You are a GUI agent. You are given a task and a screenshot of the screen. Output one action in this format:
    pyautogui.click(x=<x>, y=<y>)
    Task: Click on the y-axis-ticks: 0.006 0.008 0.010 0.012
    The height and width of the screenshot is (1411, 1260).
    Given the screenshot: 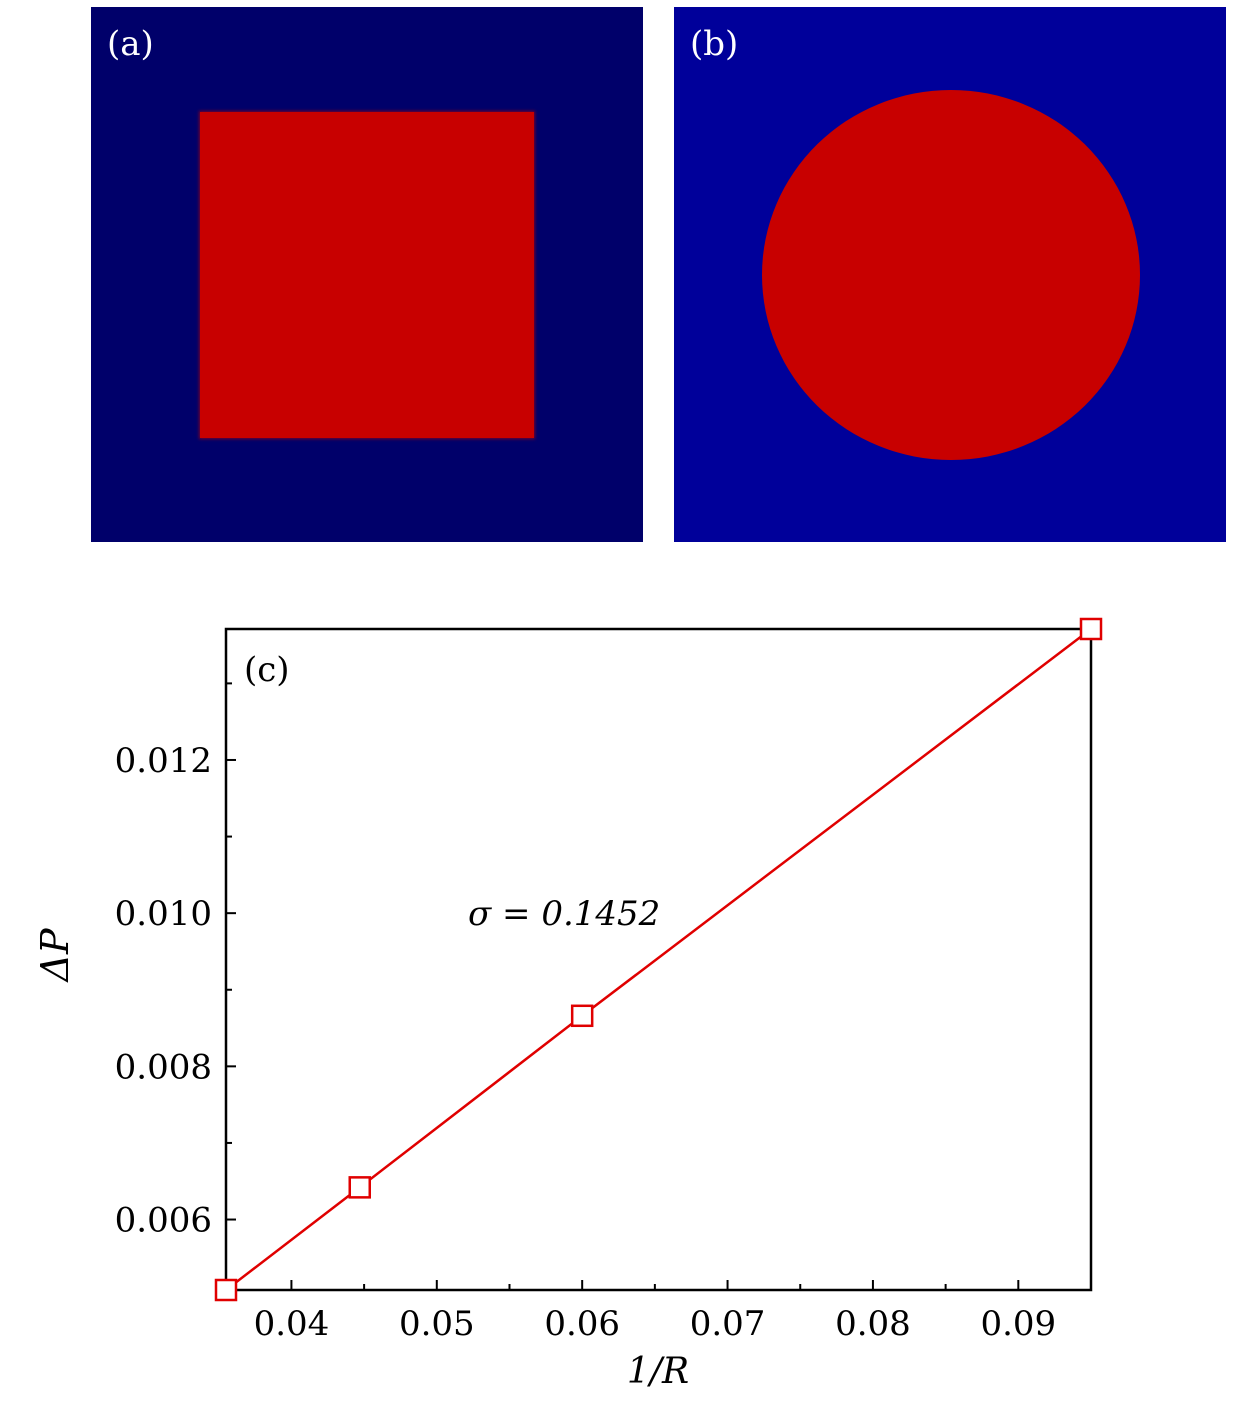 What is the action you would take?
    pyautogui.click(x=175, y=961)
    